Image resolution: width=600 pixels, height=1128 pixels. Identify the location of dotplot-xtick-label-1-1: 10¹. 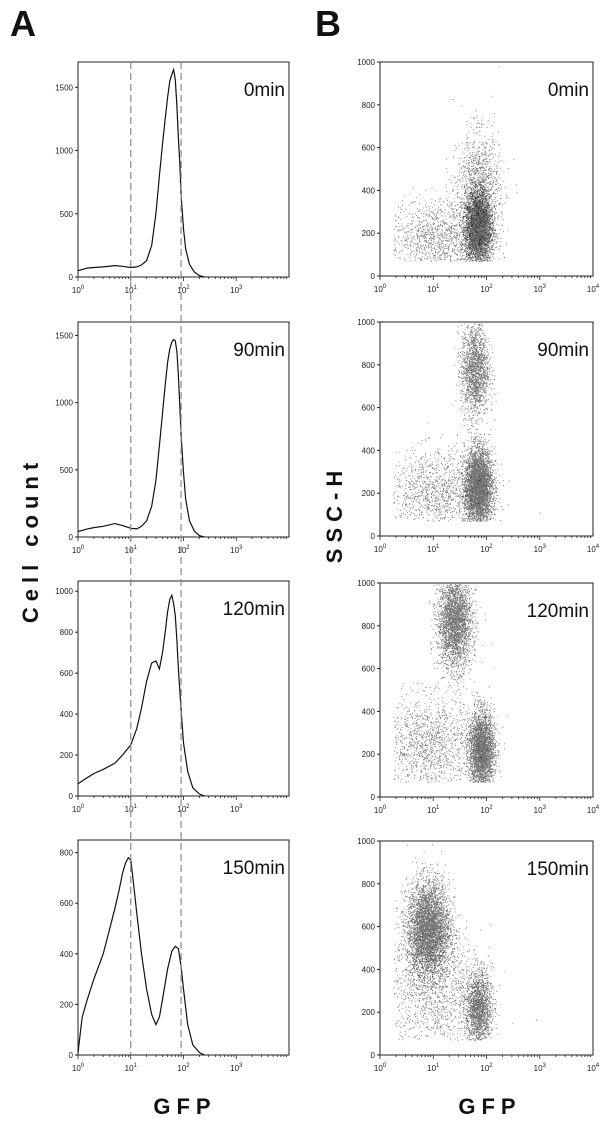
(433, 549).